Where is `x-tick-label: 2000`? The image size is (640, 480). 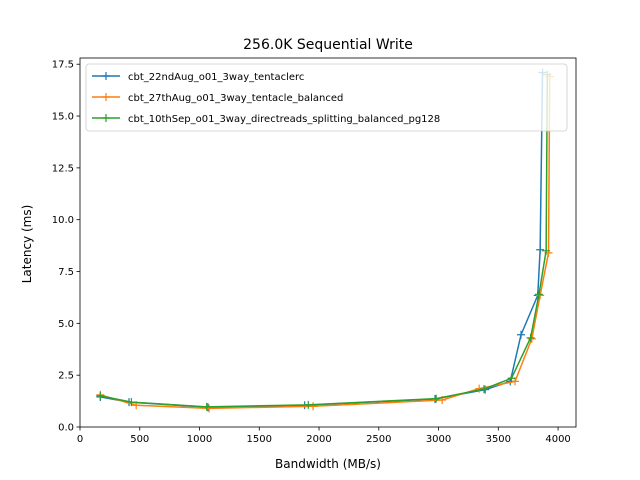 x-tick-label: 2000 is located at coordinates (318, 439).